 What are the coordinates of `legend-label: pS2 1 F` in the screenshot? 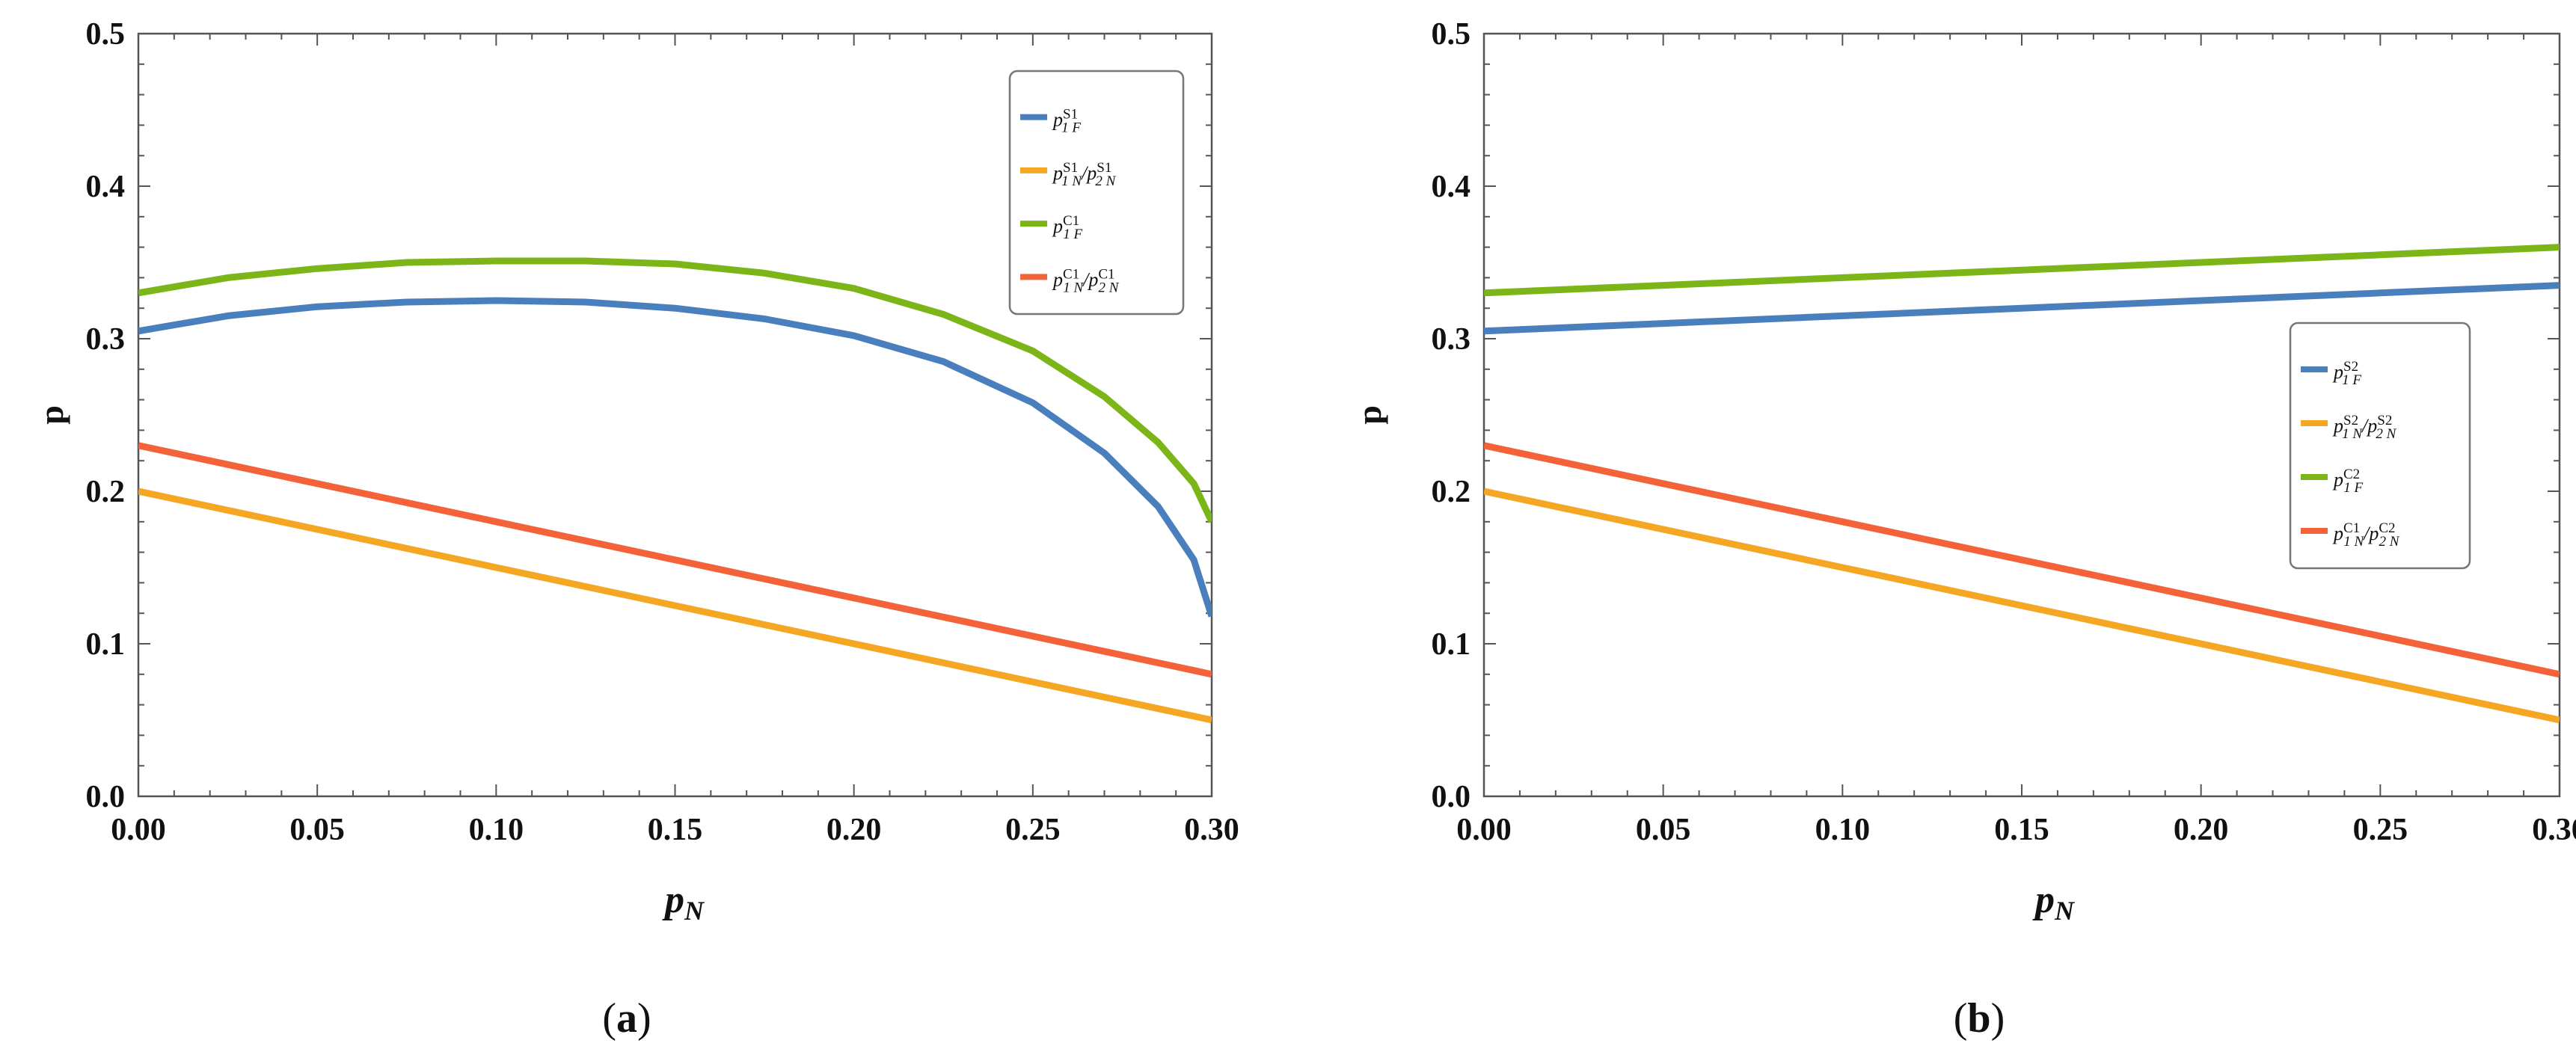 It's located at (2346, 373).